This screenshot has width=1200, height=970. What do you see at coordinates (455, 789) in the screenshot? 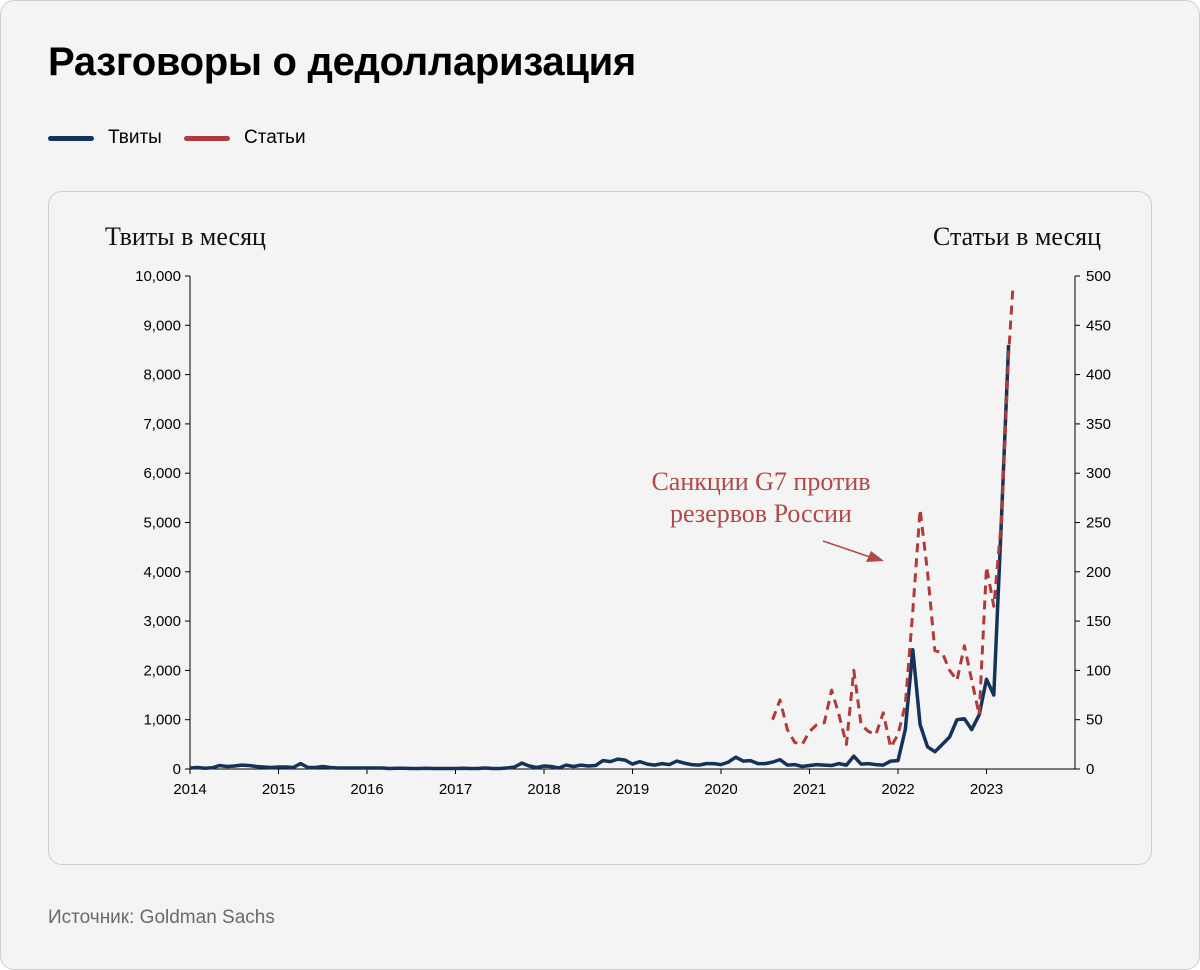
I see `x-tick-label: 2017` at bounding box center [455, 789].